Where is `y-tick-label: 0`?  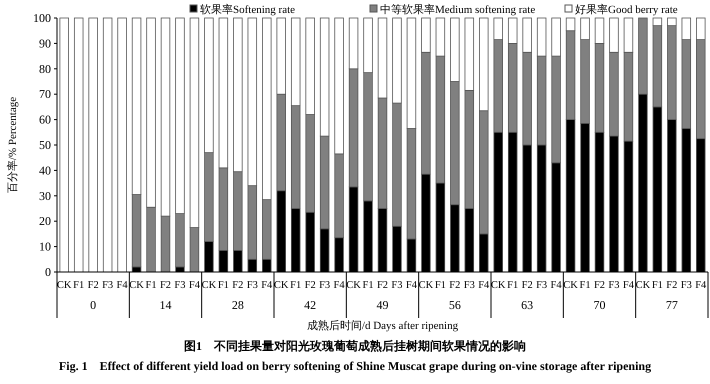 y-tick-label: 0 is located at coordinates (48, 272).